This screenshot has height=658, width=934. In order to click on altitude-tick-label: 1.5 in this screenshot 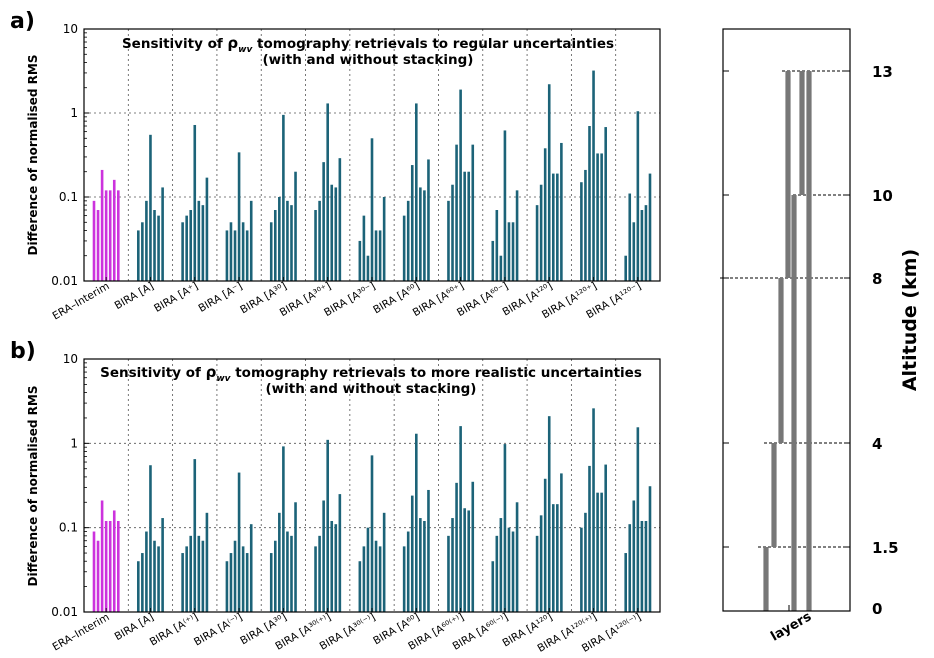, I will do `click(885, 548)`.